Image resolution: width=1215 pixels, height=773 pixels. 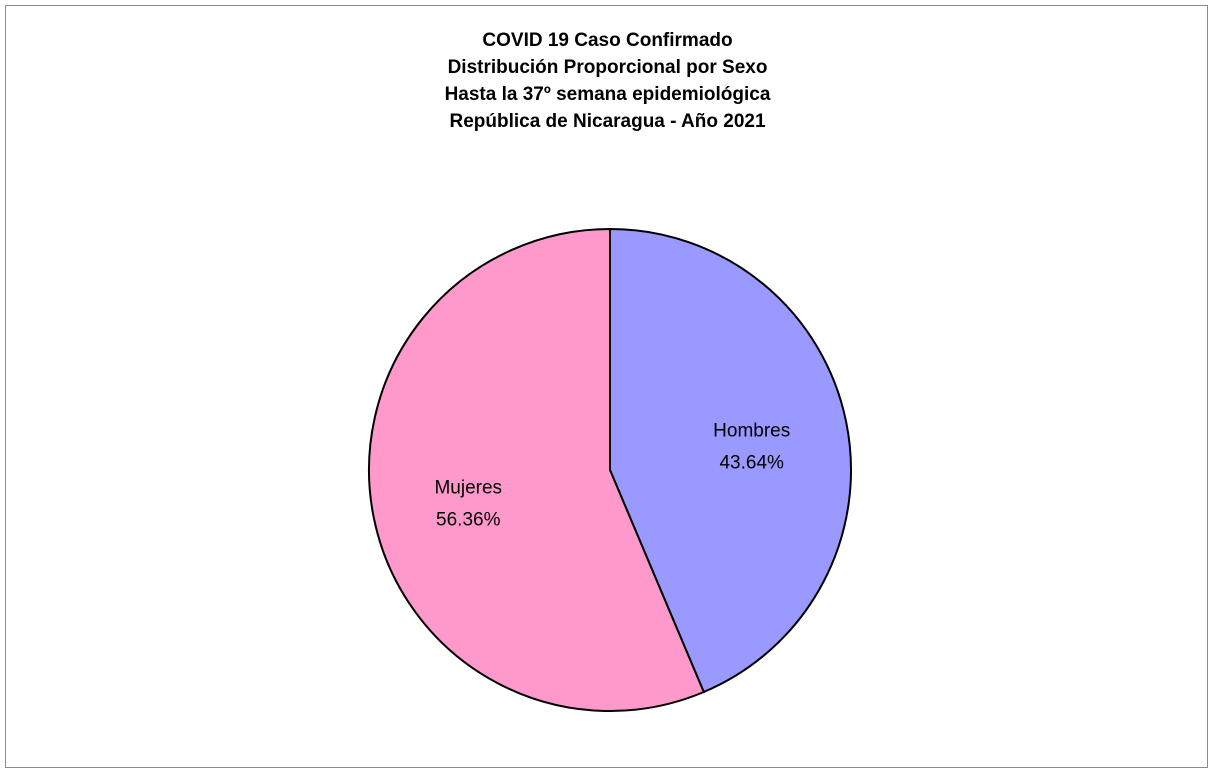 What do you see at coordinates (468, 488) in the screenshot?
I see `slice-label-mujeres: Mujeres` at bounding box center [468, 488].